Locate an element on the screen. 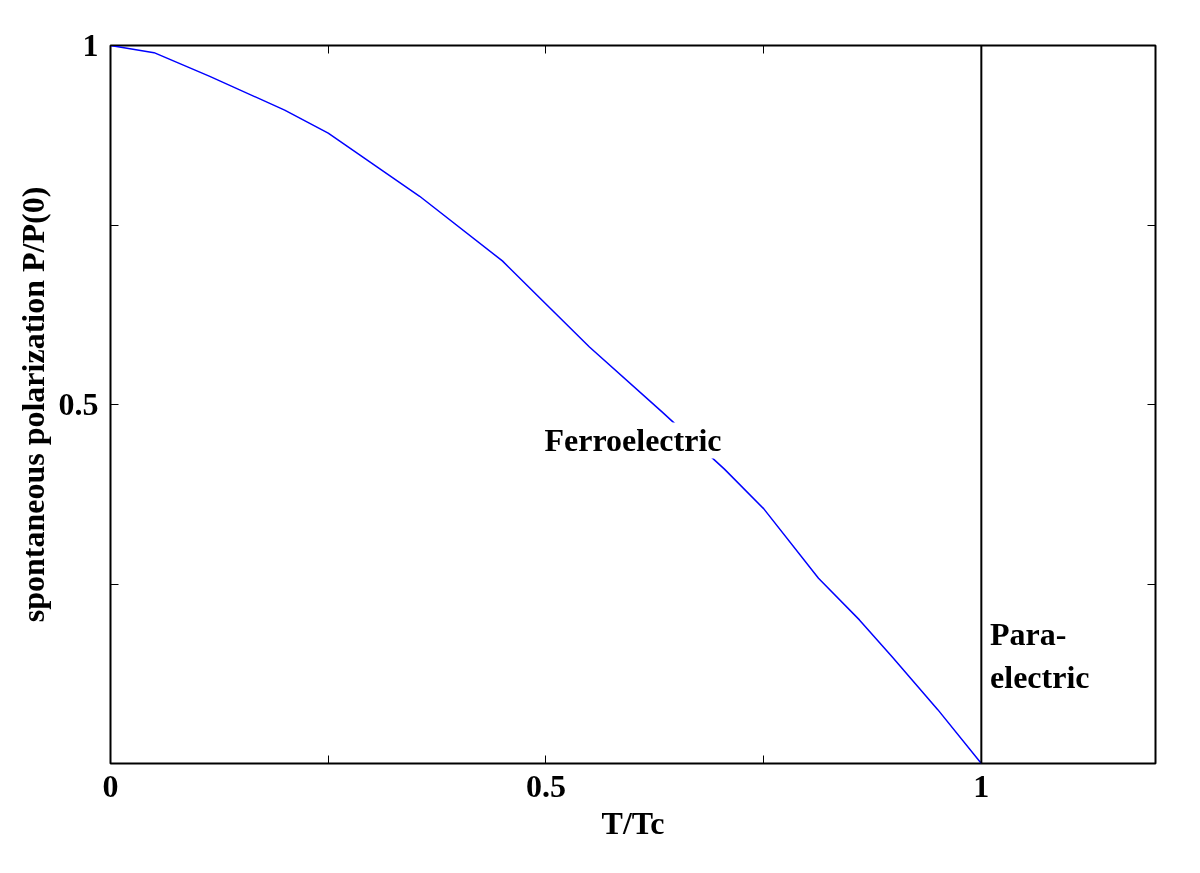  y-axis-title: spontaneous polarization P/P(0) is located at coordinates (32, 404).